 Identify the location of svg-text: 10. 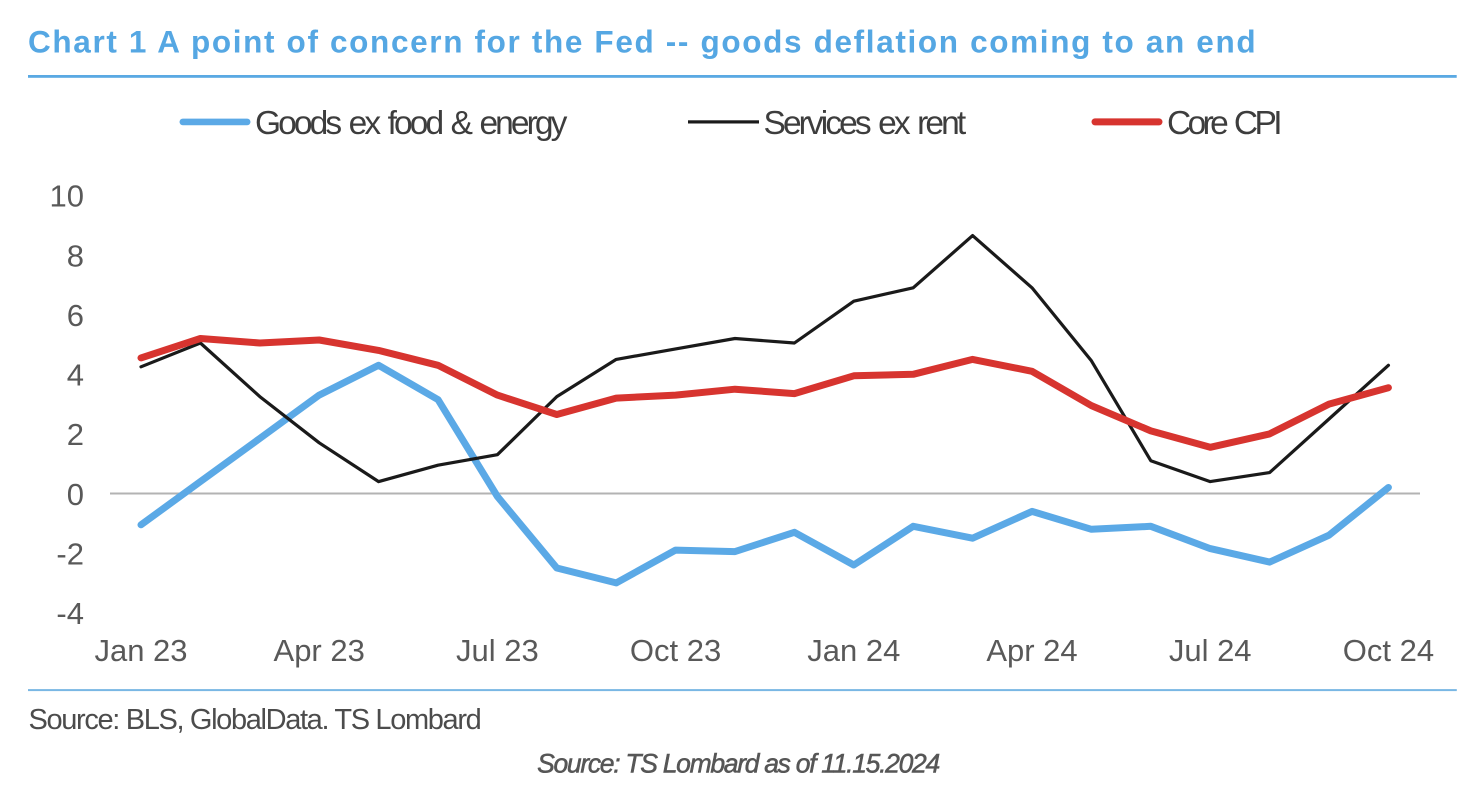
(67, 196).